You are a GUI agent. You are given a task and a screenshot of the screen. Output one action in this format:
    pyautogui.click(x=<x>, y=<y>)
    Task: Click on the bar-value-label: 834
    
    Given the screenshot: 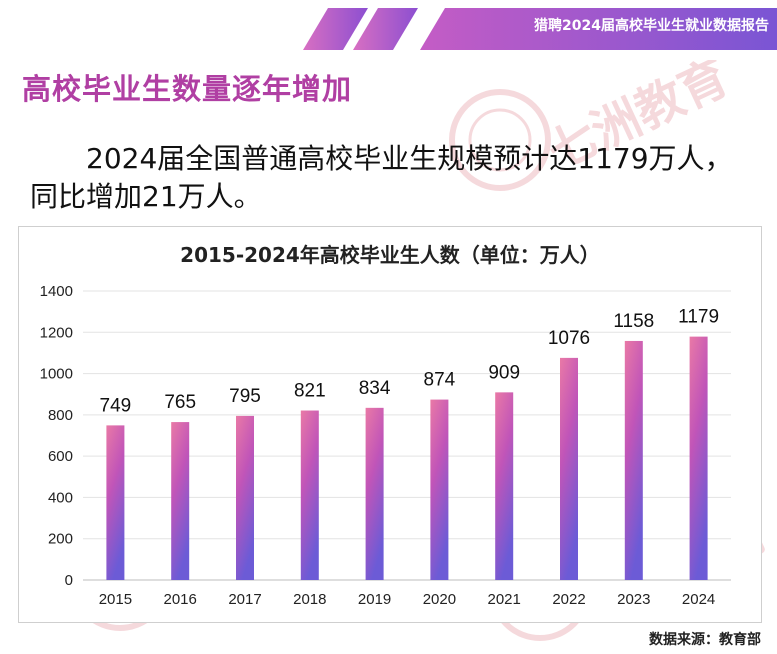 What is the action you would take?
    pyautogui.click(x=375, y=388)
    